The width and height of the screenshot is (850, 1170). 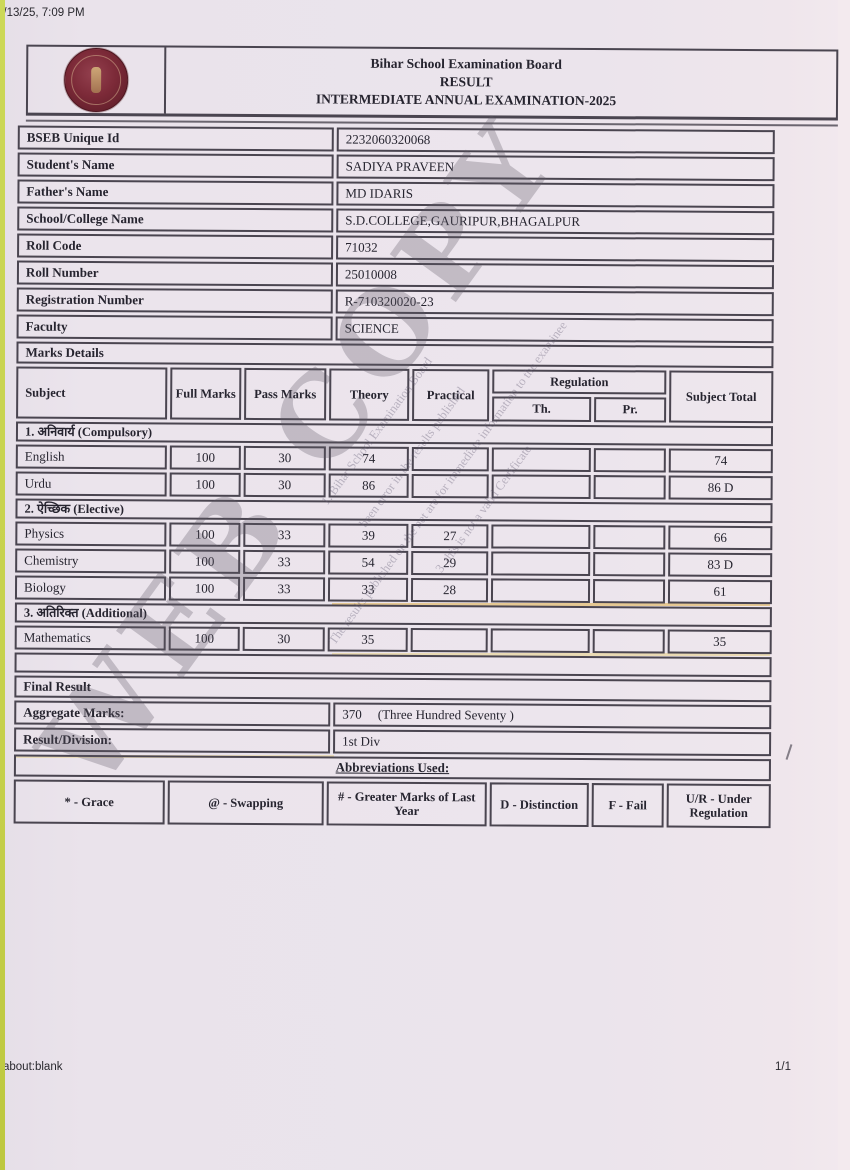 What do you see at coordinates (368, 458) in the screenshot?
I see `theory-marks: 74` at bounding box center [368, 458].